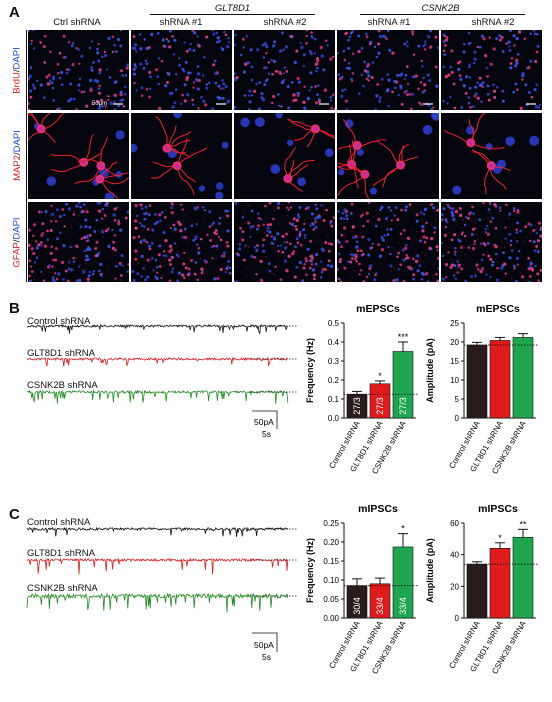  Describe the element at coordinates (61, 553) in the screenshot. I see `trace-label-glt8d1-c: GLT8D1 shRNA` at that location.